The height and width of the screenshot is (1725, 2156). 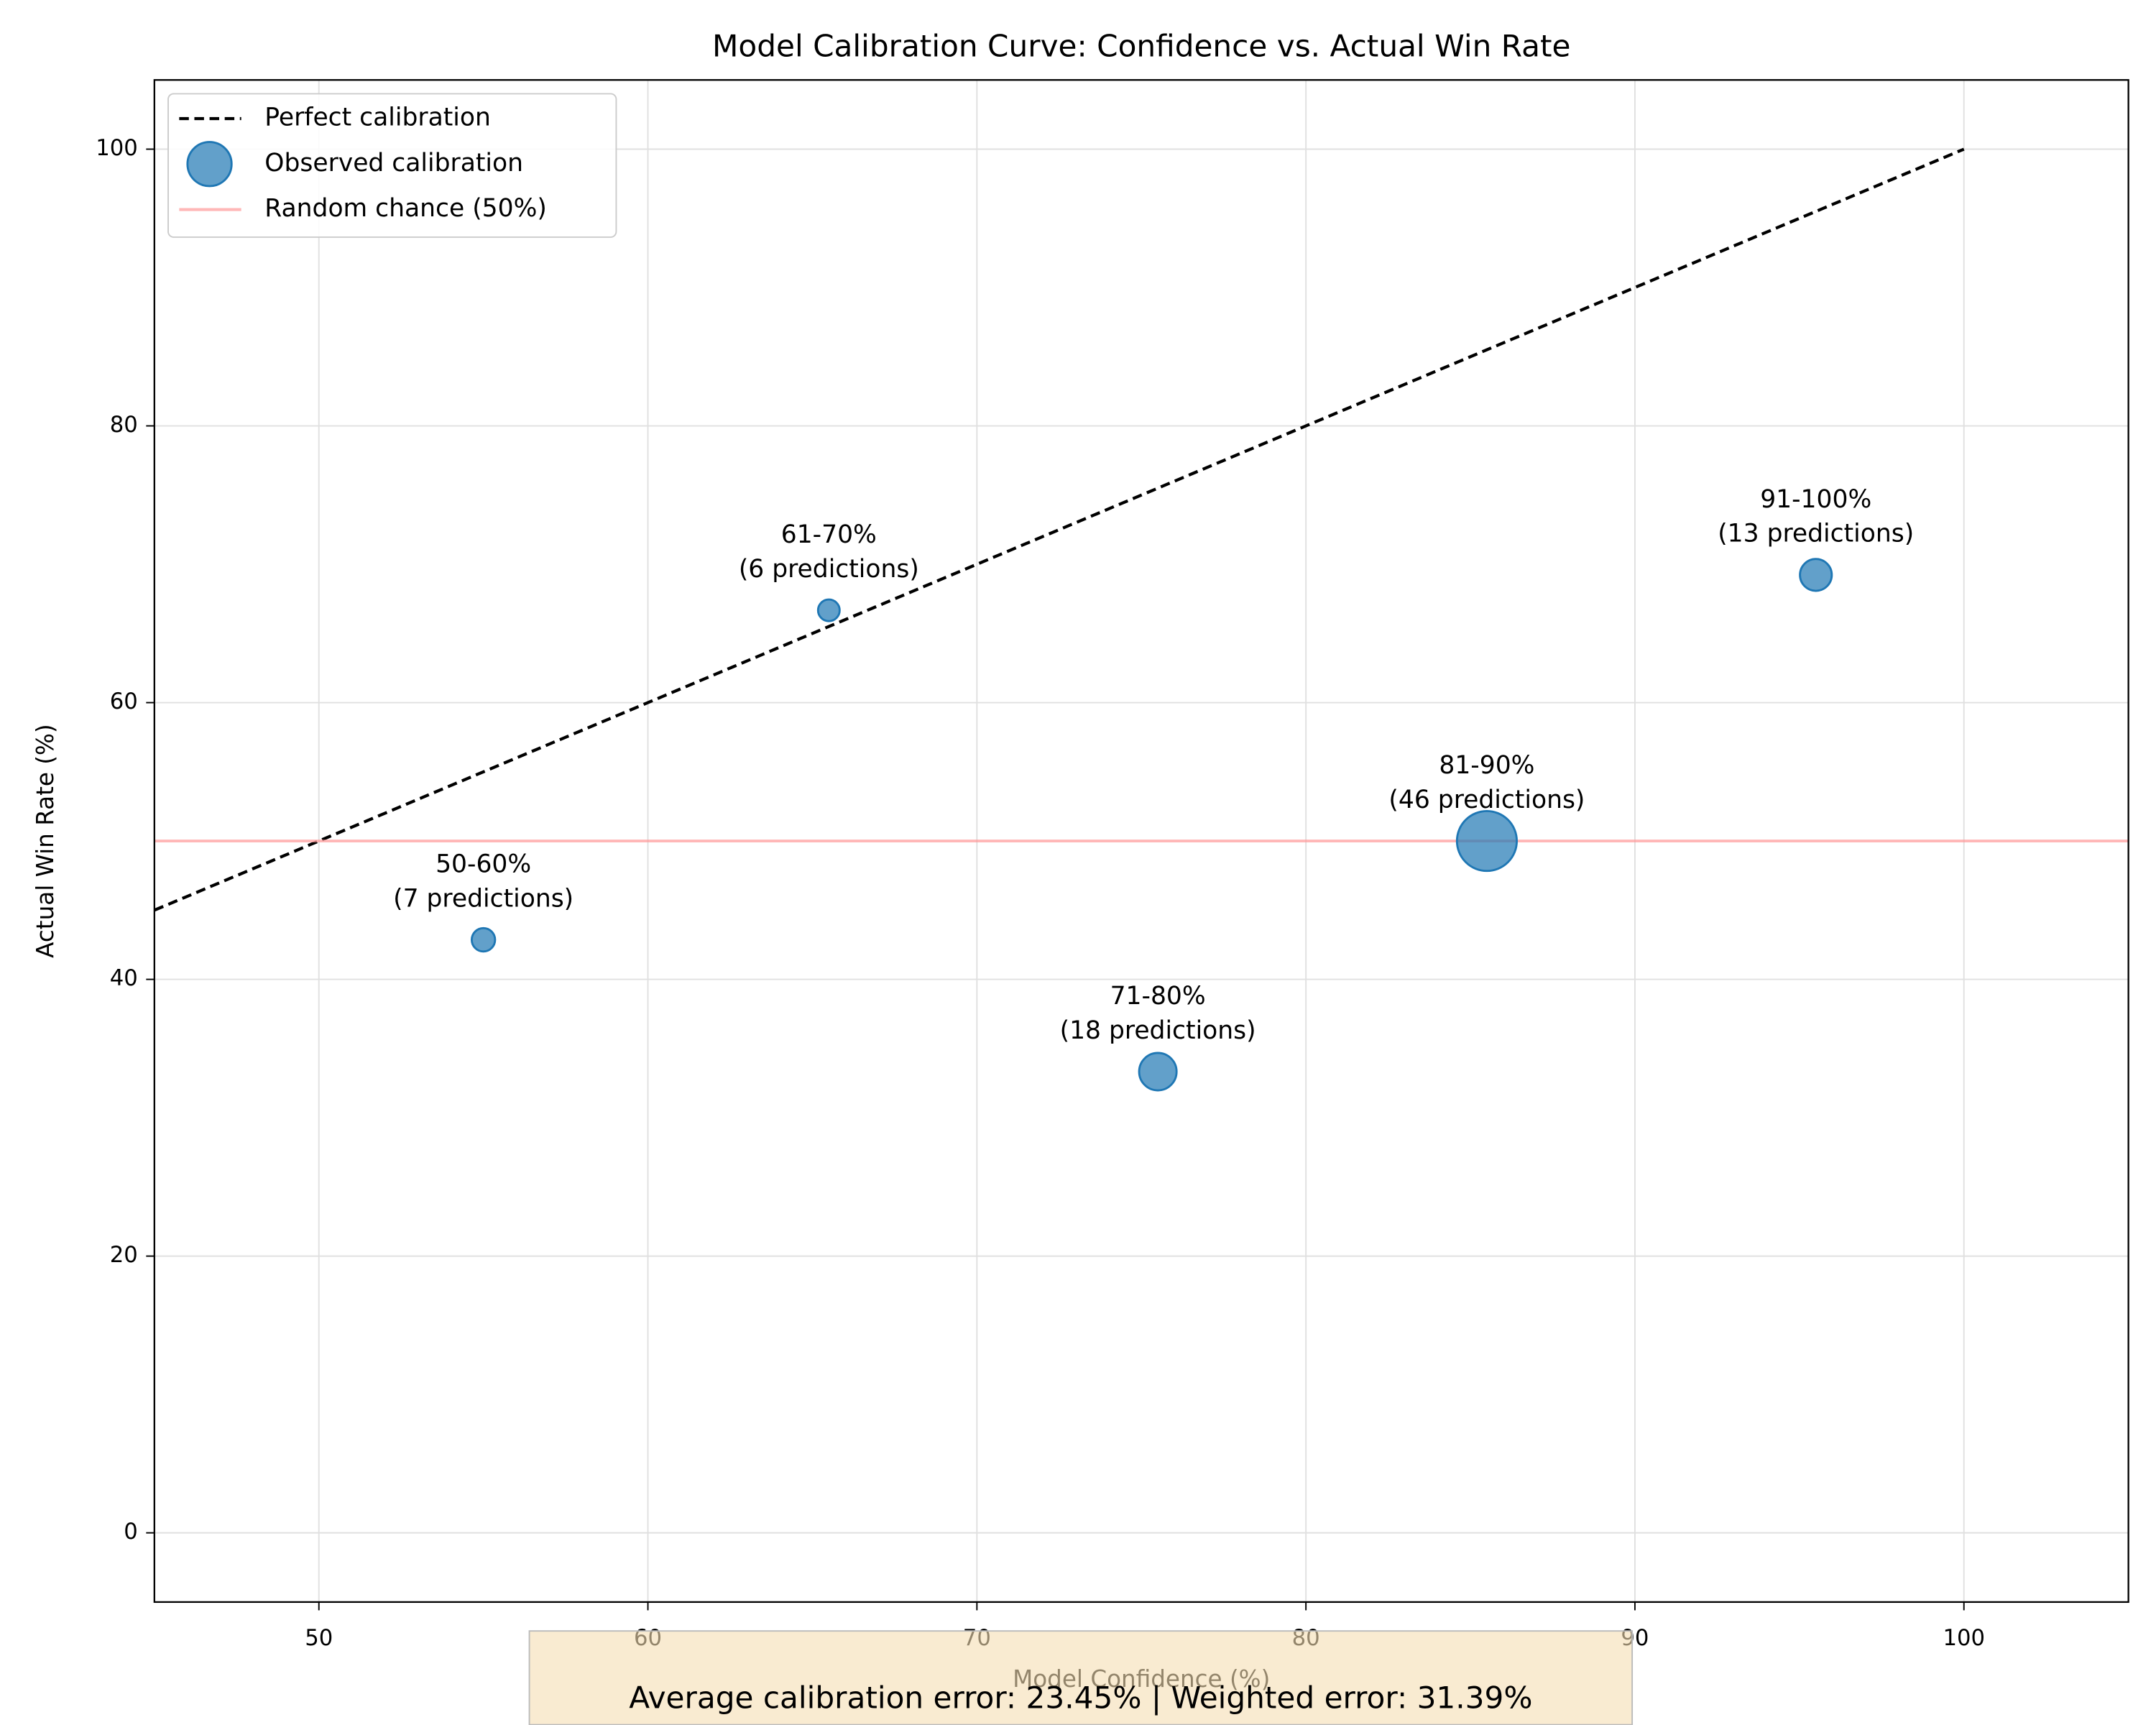 What do you see at coordinates (124, 1255) in the screenshot?
I see `y-tick-label: 20` at bounding box center [124, 1255].